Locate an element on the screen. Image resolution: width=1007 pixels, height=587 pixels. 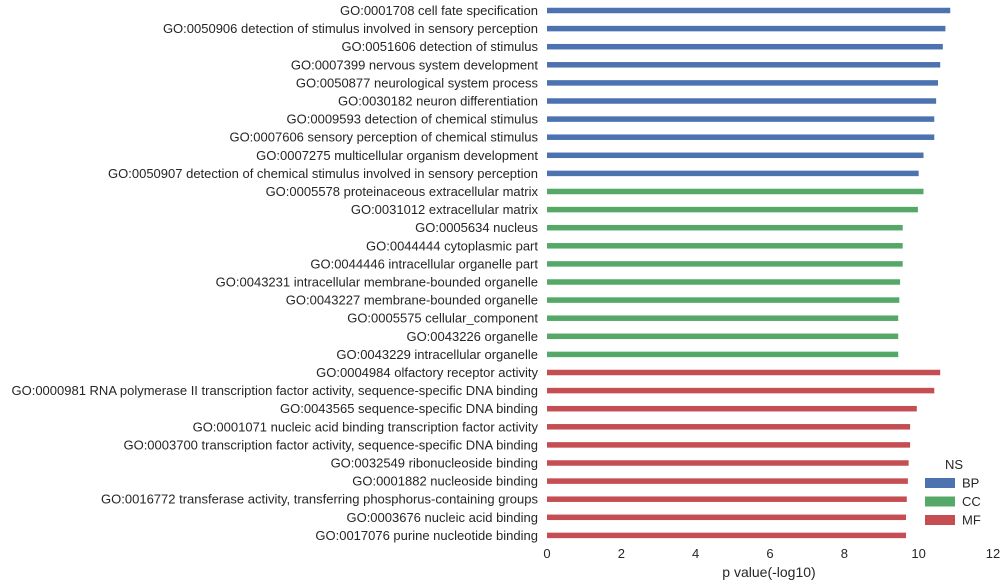
legend-label-cc: CC is located at coordinates (971, 501).